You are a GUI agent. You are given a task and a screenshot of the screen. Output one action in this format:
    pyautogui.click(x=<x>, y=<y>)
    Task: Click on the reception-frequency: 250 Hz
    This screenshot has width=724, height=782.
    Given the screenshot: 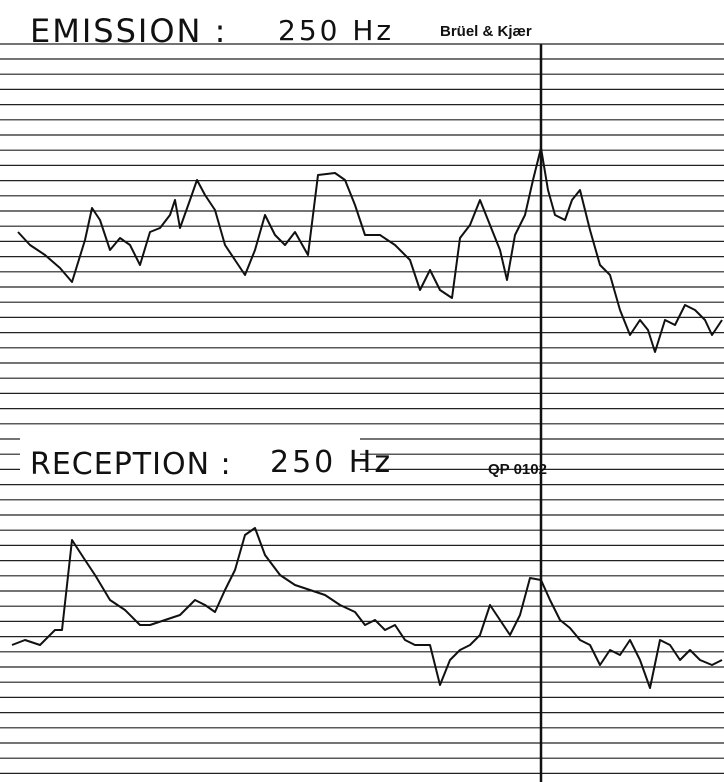 What is the action you would take?
    pyautogui.click(x=331, y=462)
    